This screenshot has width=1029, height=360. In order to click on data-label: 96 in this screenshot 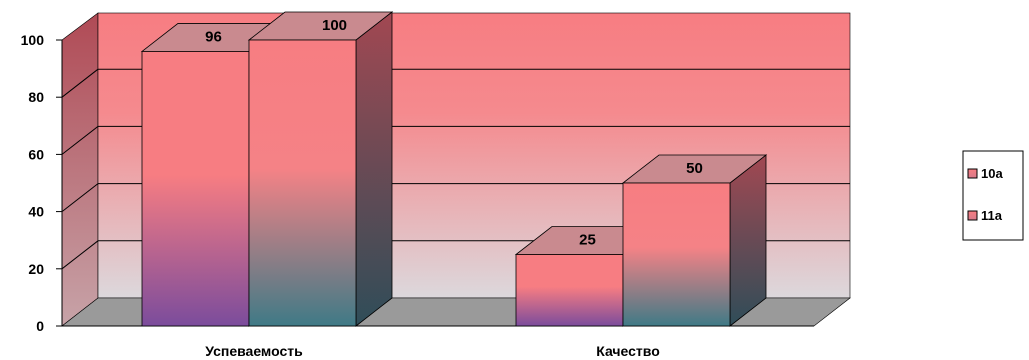, I will do `click(213, 36)`.